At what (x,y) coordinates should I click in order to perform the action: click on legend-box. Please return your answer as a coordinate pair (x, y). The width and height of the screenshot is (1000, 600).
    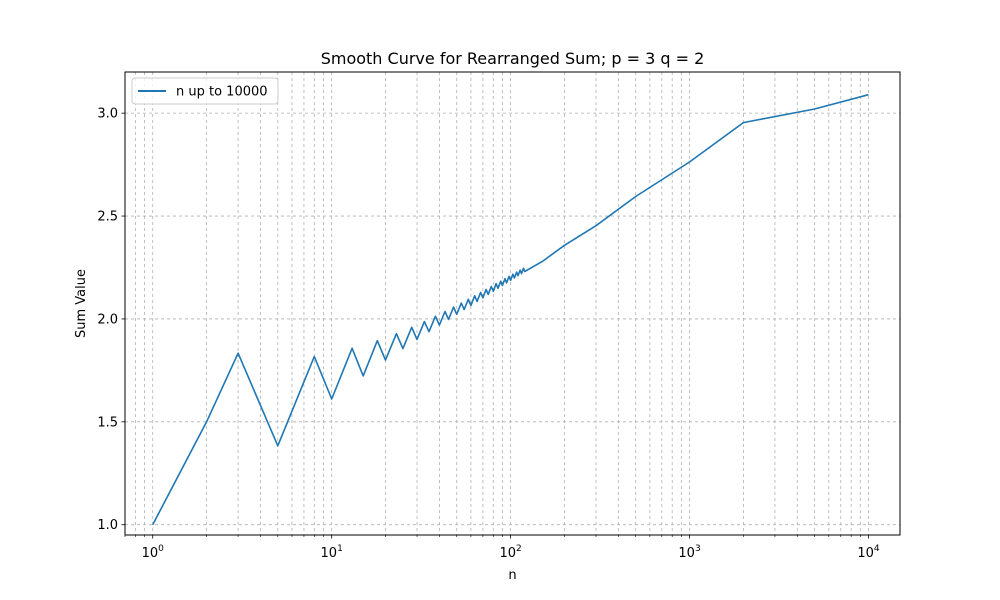
    Looking at the image, I should click on (205, 91).